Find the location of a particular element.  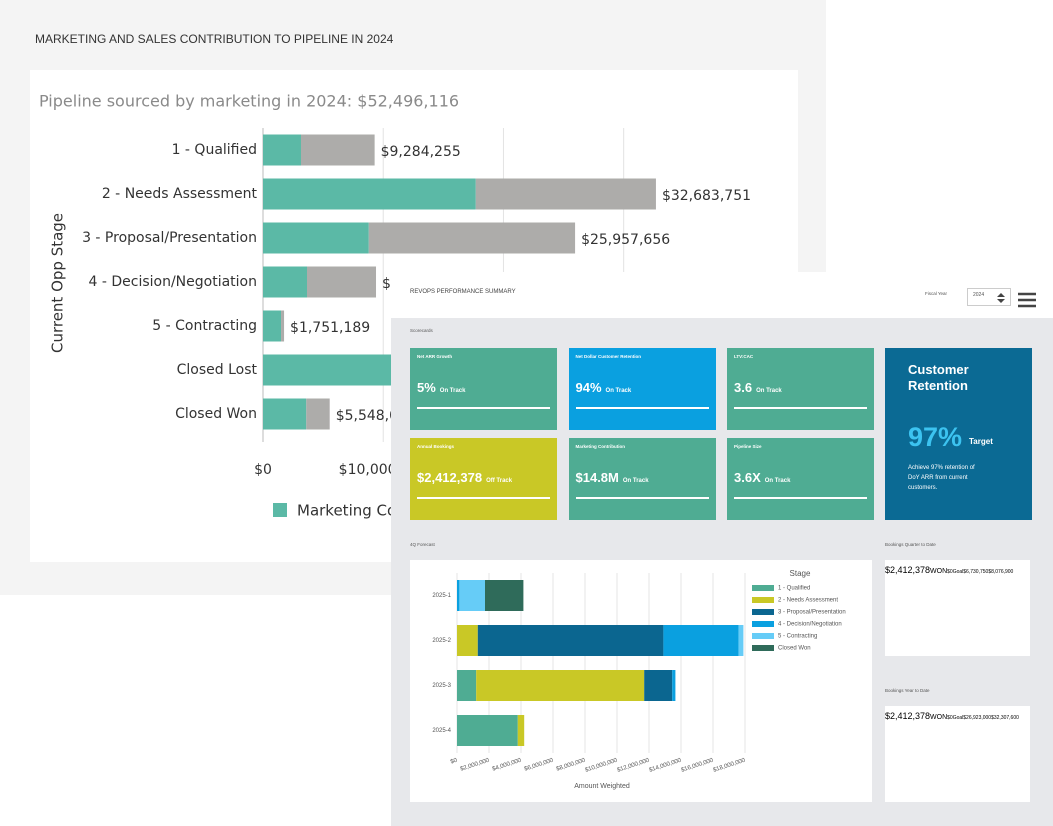

scorecard-value: 5% is located at coordinates (426, 387).